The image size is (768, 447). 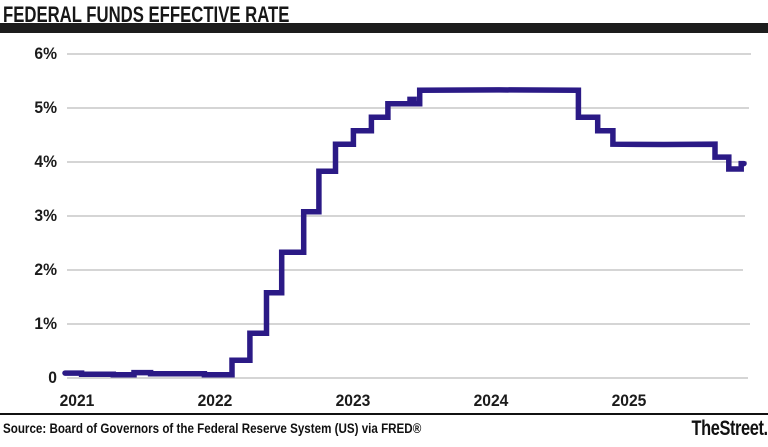 What do you see at coordinates (77, 400) in the screenshot?
I see `x-tick-label: 2021` at bounding box center [77, 400].